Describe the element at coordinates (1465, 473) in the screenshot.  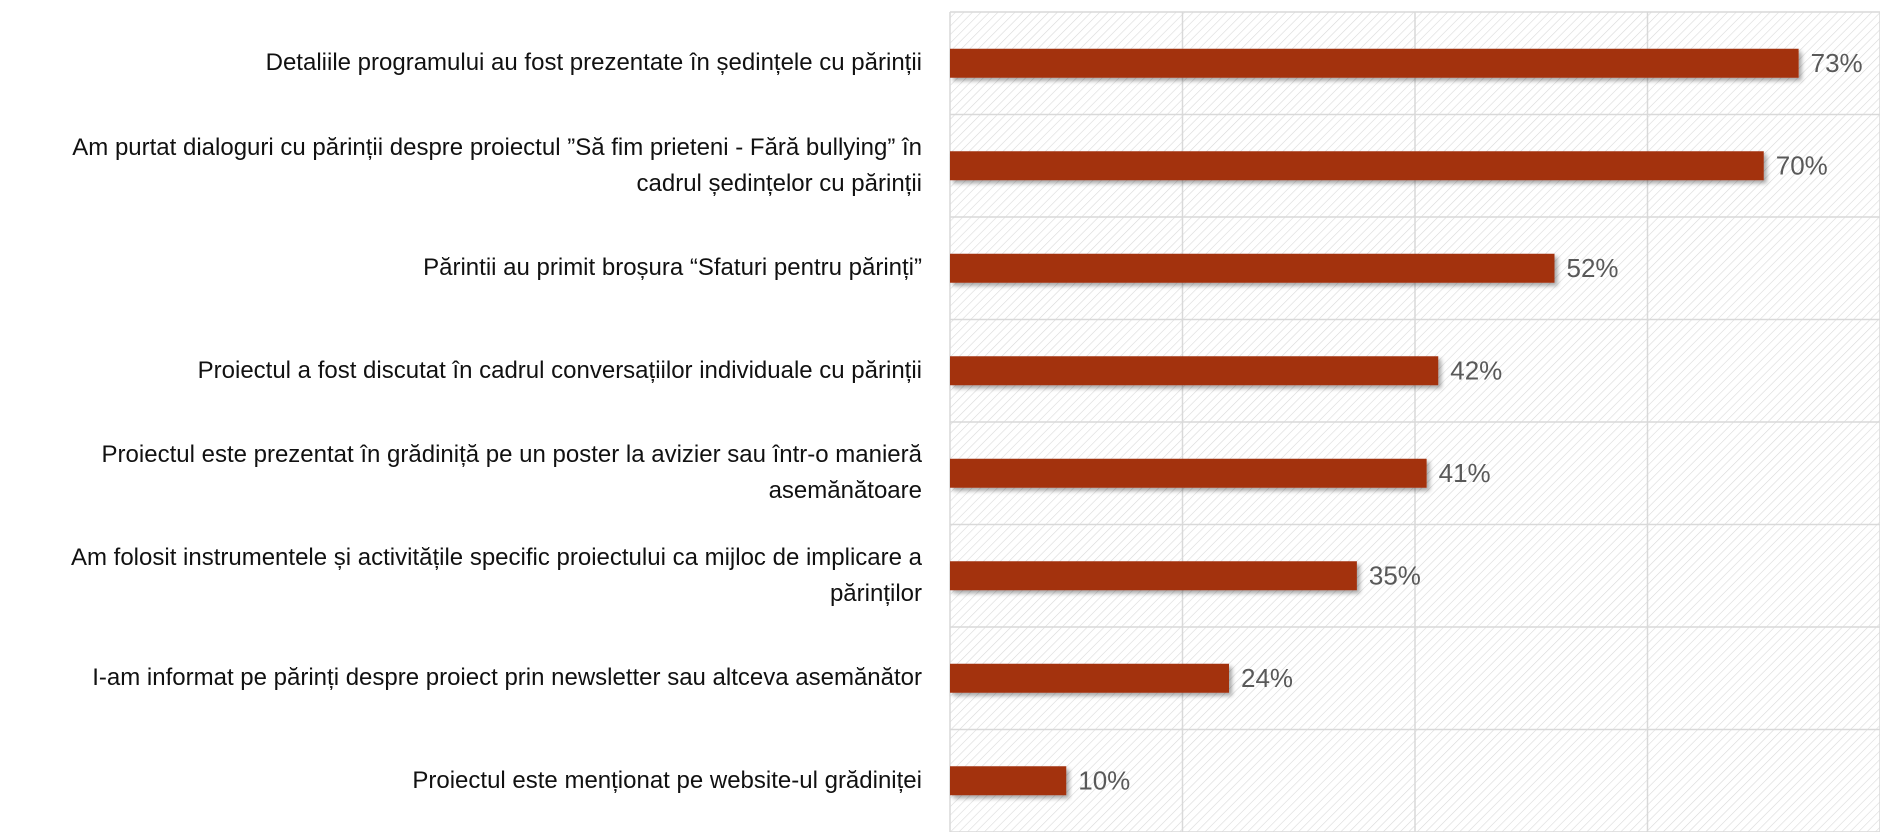
I see `value-label: 41%` at that location.